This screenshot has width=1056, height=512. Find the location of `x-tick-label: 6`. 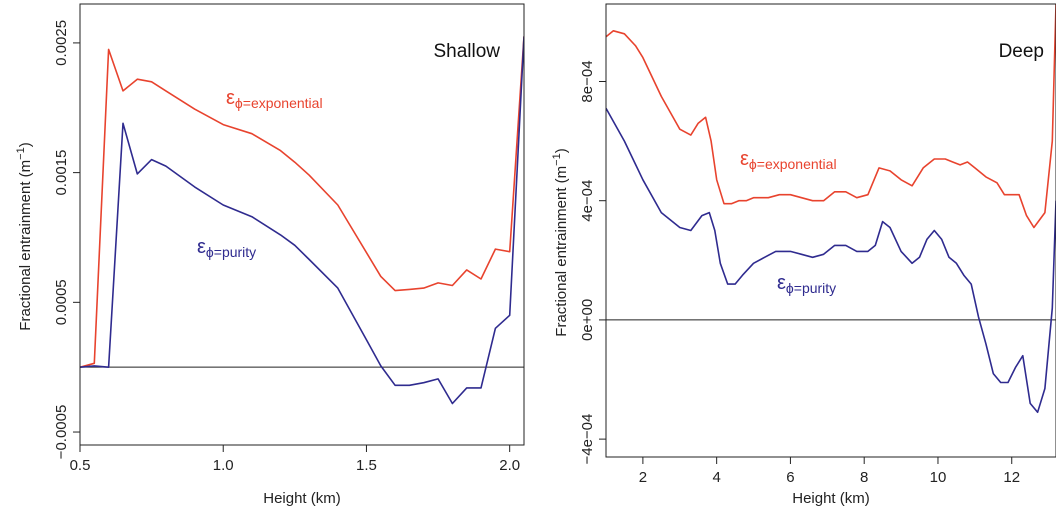

x-tick-label: 6 is located at coordinates (790, 477).